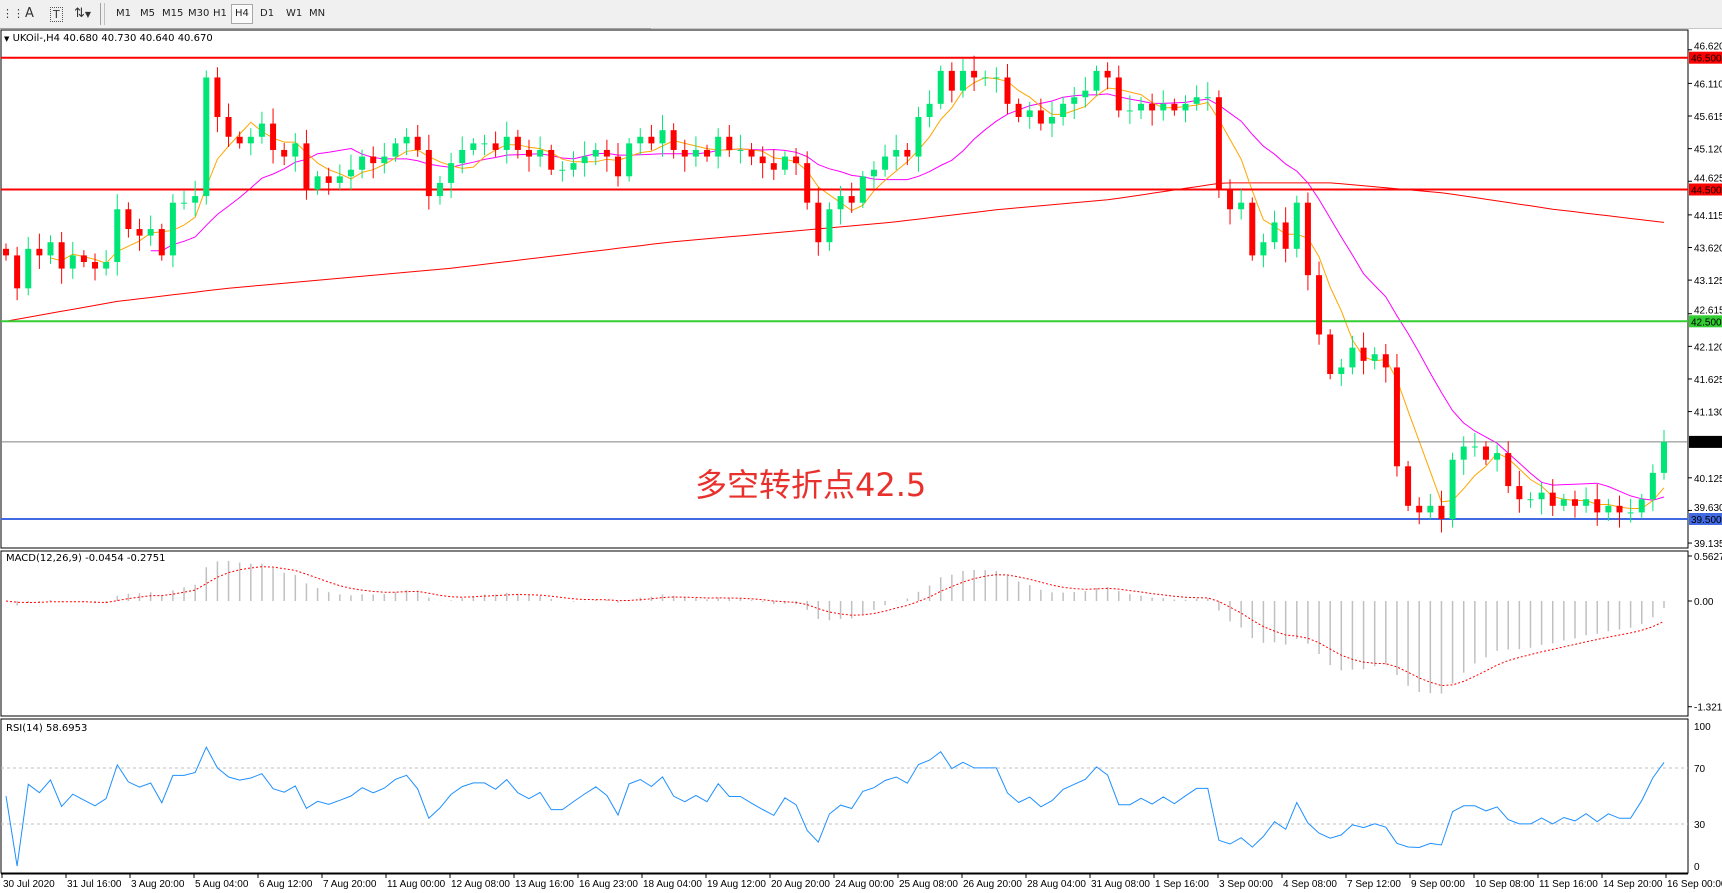 This screenshot has width=1722, height=893. I want to click on time-label: 20 Aug 20:00, so click(800, 884).